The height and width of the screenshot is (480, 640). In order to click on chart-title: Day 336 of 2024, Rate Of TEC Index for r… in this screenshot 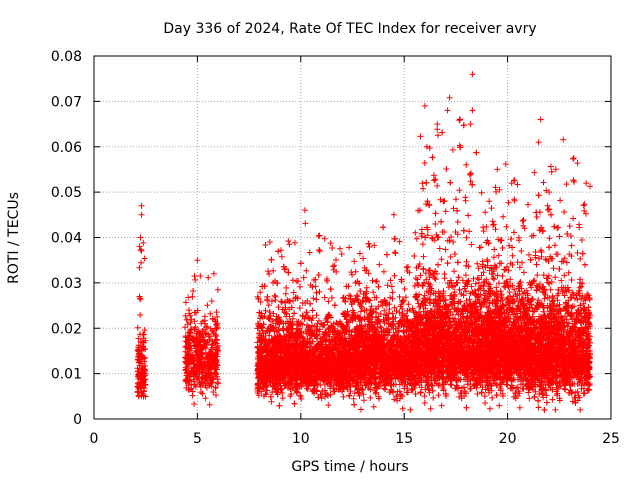, I will do `click(349, 29)`.